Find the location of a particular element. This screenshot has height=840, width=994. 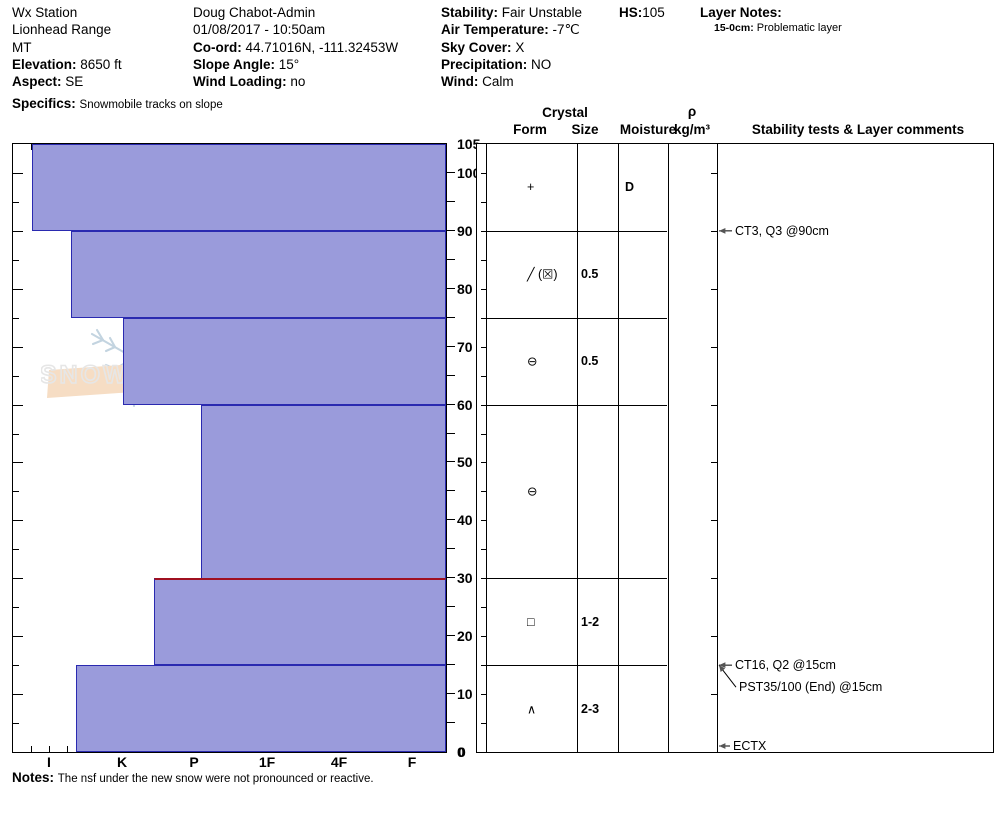

depth-label-20: 20 is located at coordinates (465, 636).